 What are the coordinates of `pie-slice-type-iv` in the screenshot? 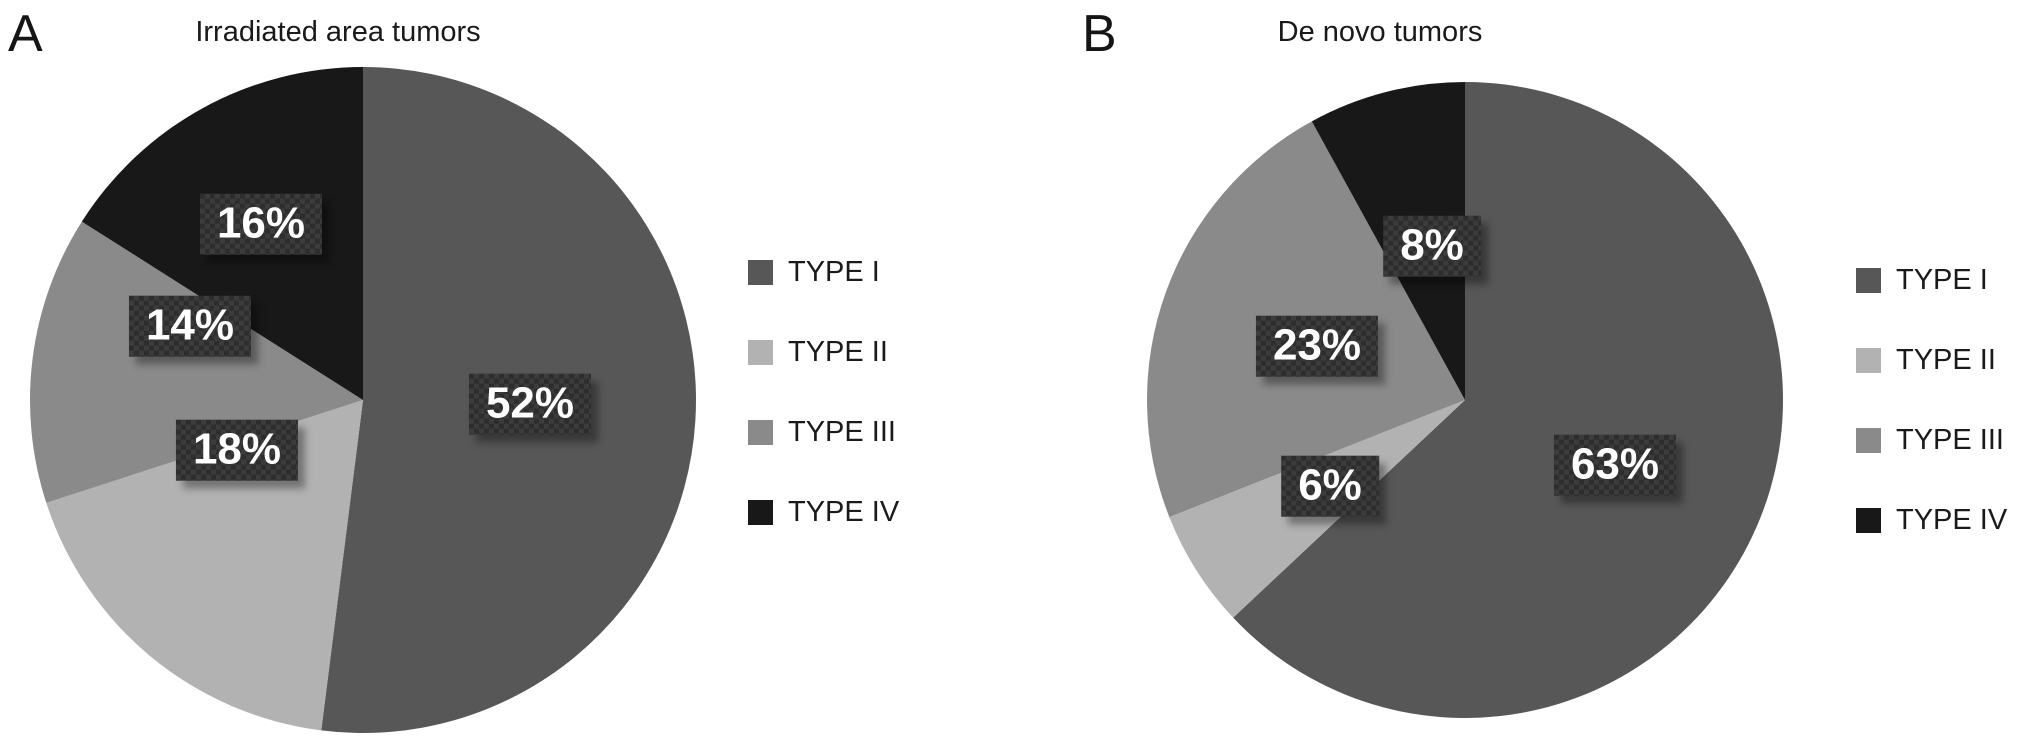 It's located at (1388, 241).